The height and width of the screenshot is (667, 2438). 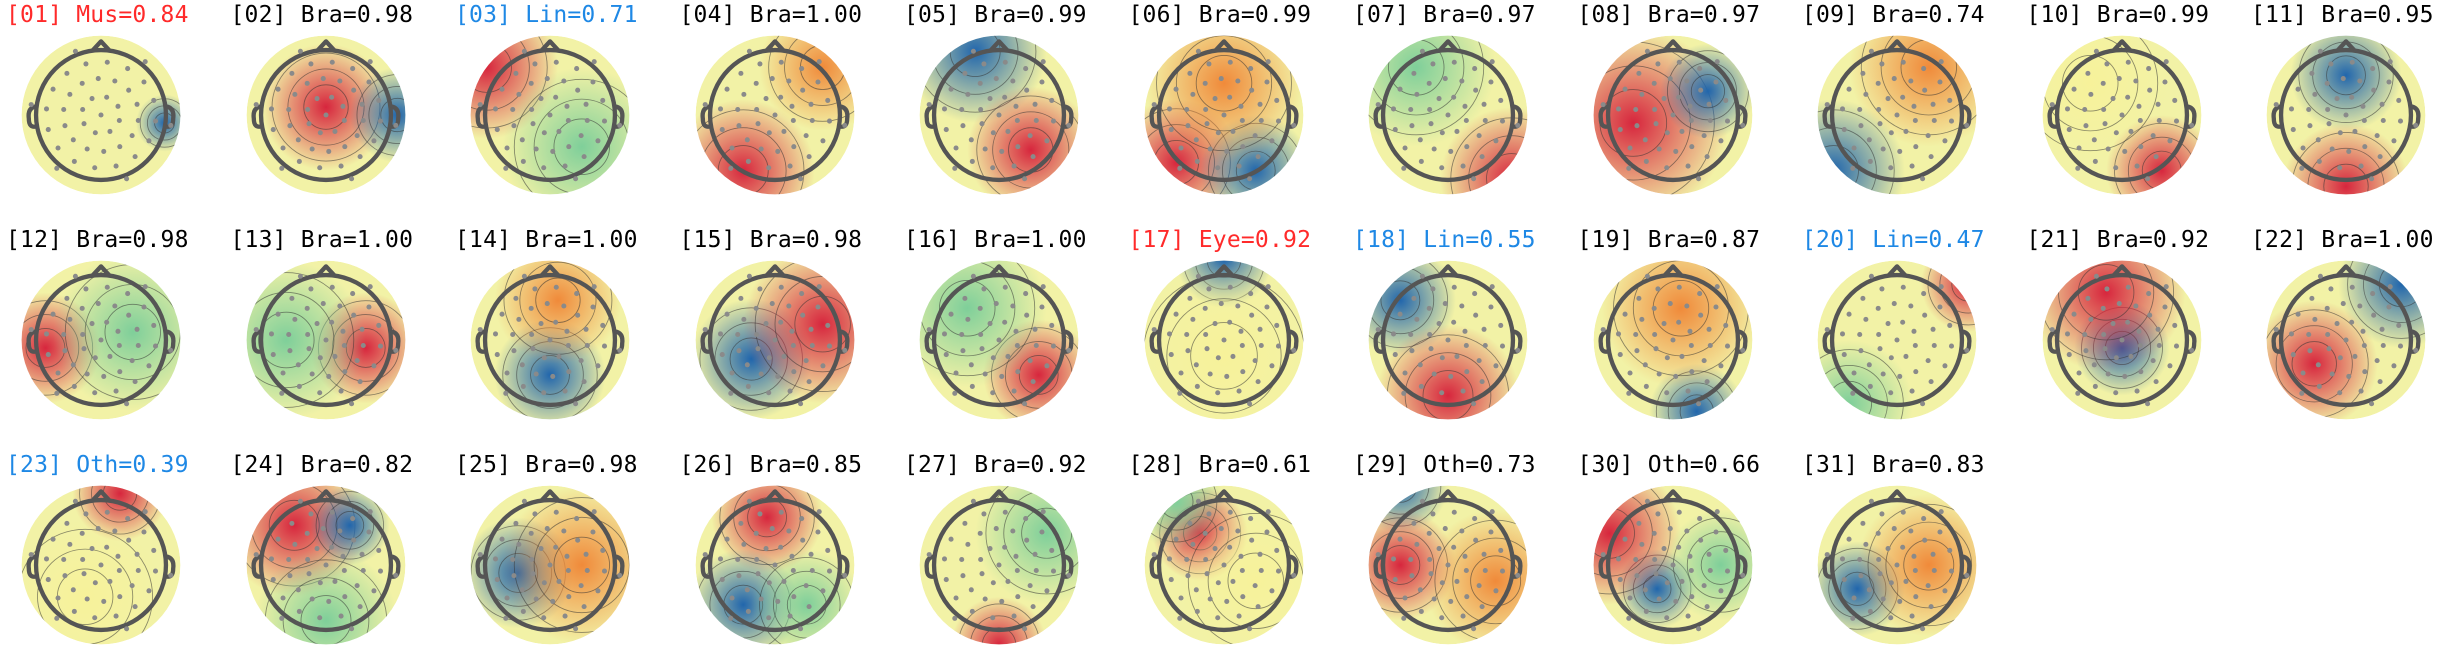 What do you see at coordinates (1444, 15) in the screenshot?
I see `component-label: [07] Bra=0.97` at bounding box center [1444, 15].